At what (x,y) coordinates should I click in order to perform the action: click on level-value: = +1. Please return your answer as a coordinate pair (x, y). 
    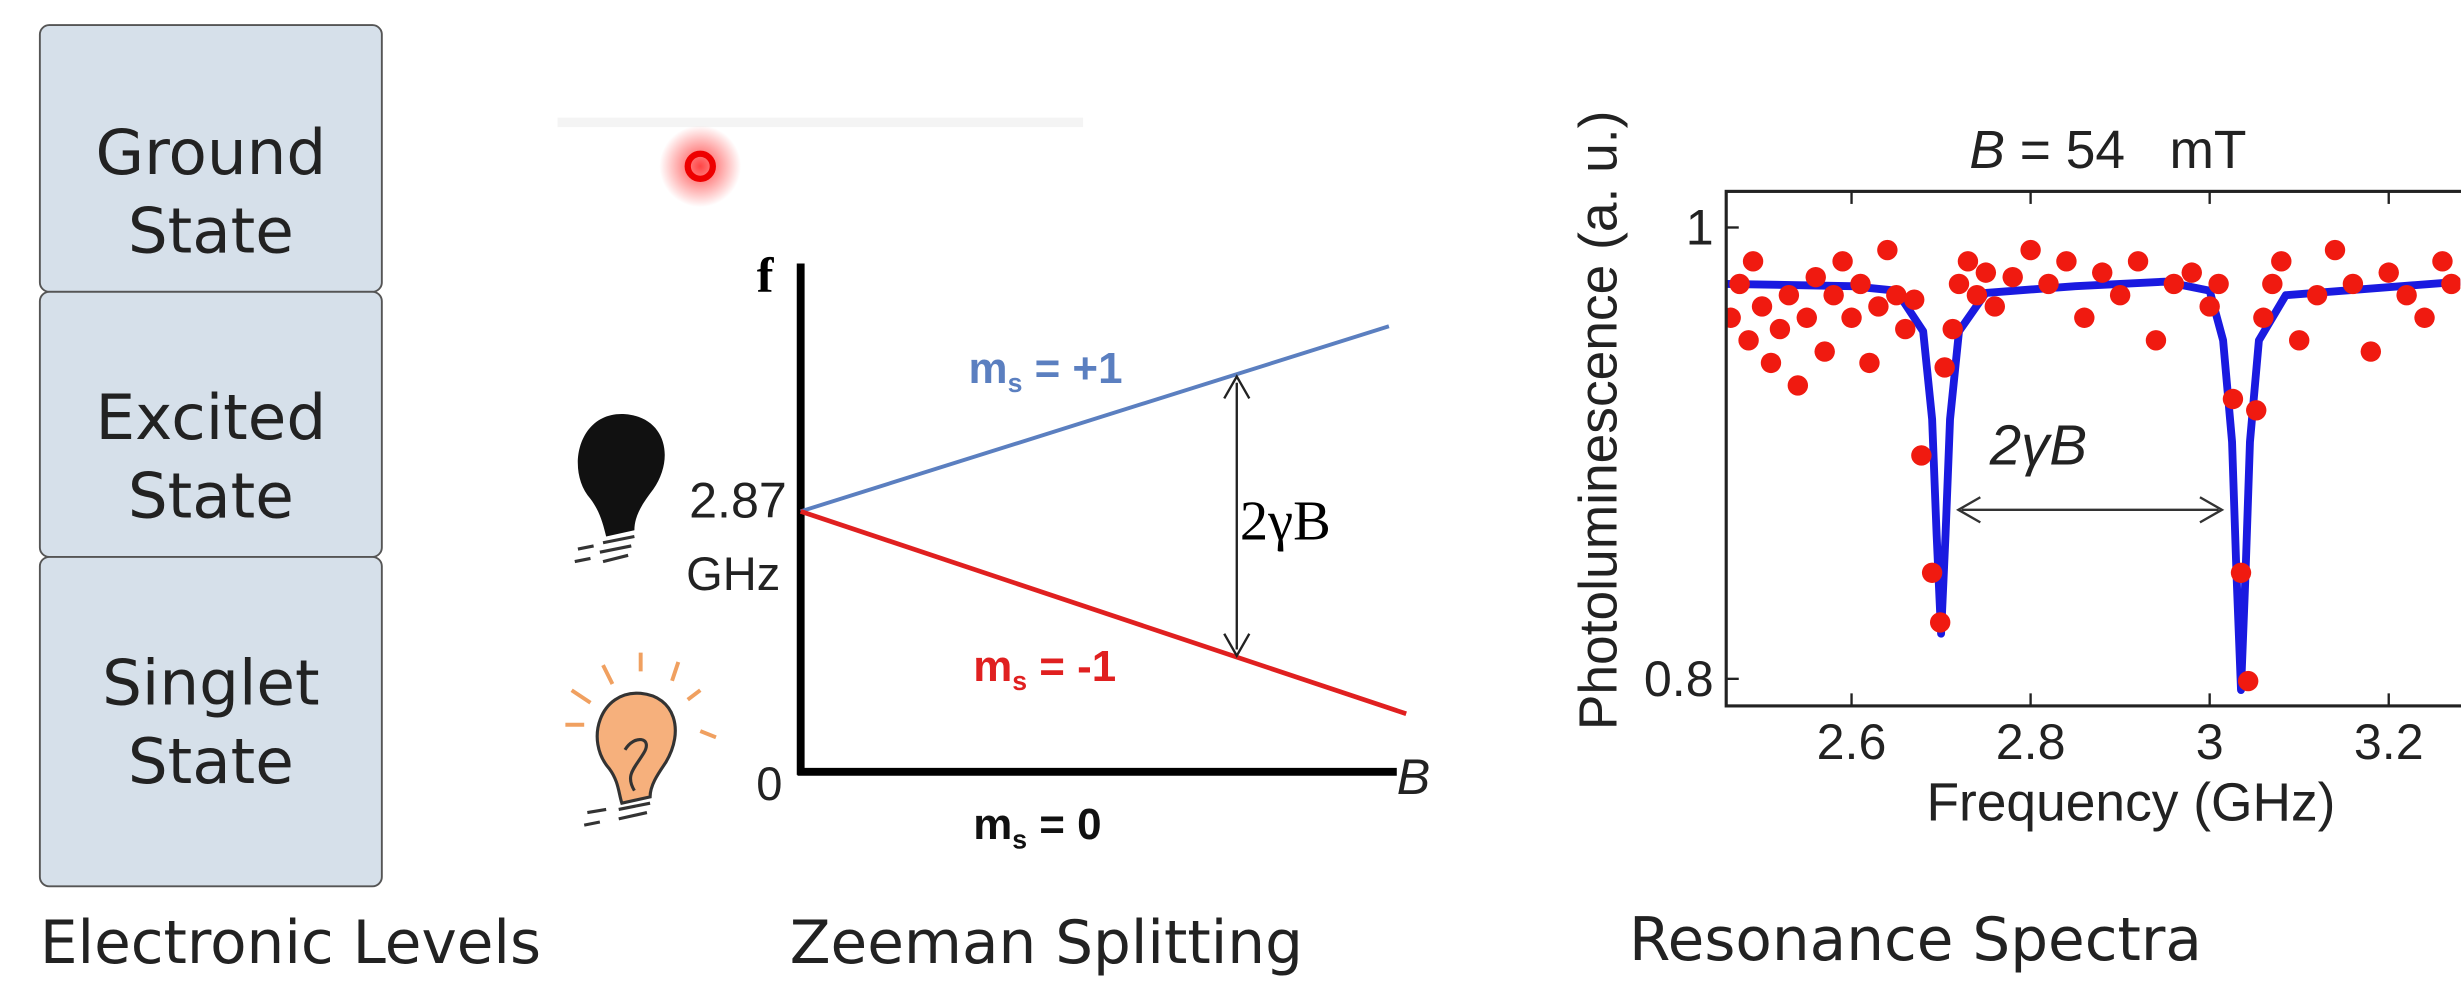
    Looking at the image, I should click on (1072, 368).